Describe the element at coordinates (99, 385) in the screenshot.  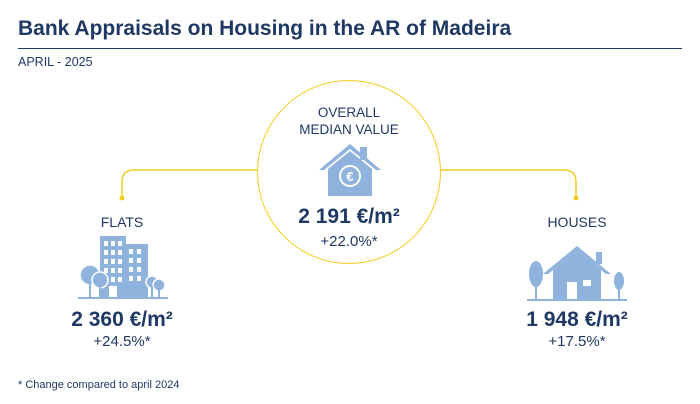
I see `footnote: * Change compared to april 2024` at that location.